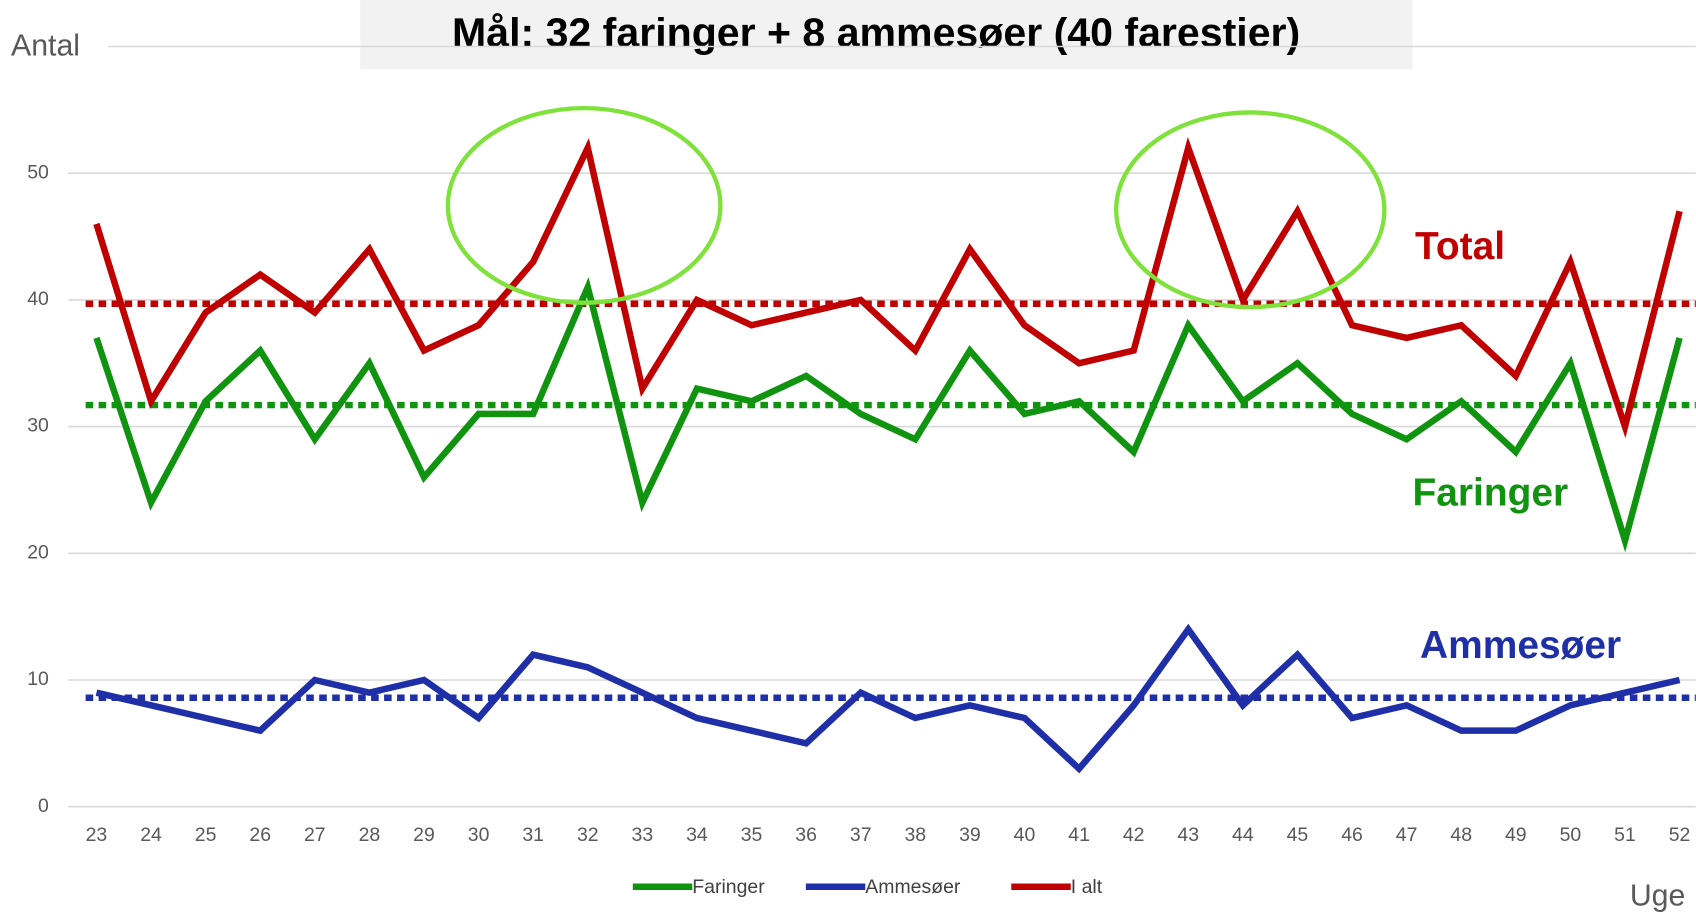 This screenshot has width=1696, height=917. Describe the element at coordinates (970, 835) in the screenshot. I see `x-tick-label: 39` at that location.